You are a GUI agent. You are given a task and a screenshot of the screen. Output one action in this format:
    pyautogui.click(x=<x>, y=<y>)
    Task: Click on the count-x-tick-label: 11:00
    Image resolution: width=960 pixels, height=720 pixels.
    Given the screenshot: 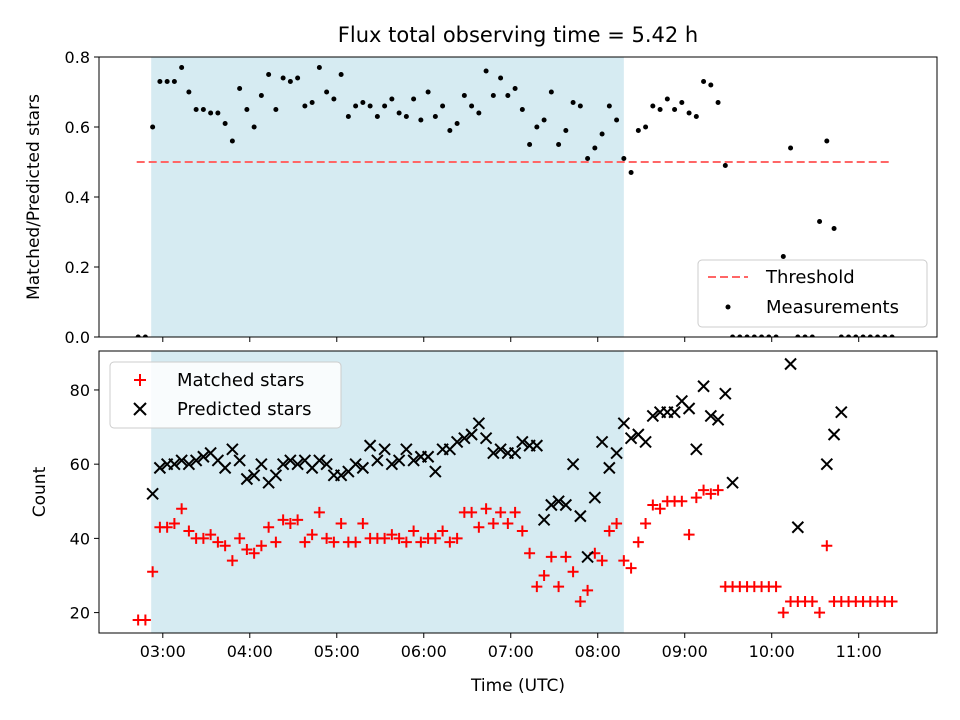 What is the action you would take?
    pyautogui.click(x=859, y=651)
    